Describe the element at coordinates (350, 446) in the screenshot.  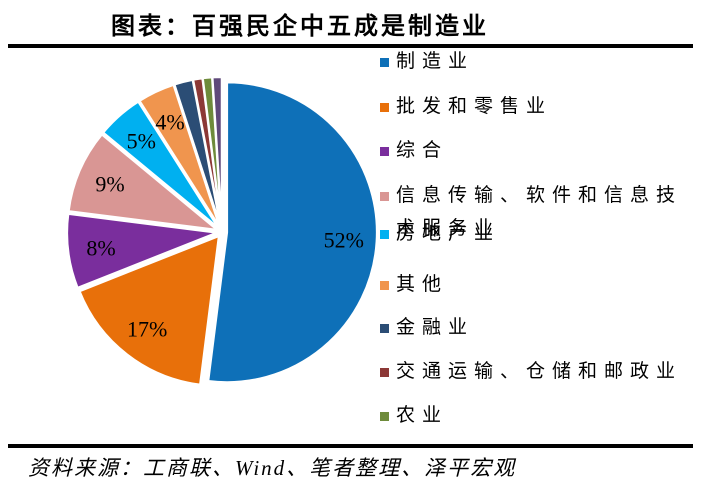
I see `bottom-divider` at that location.